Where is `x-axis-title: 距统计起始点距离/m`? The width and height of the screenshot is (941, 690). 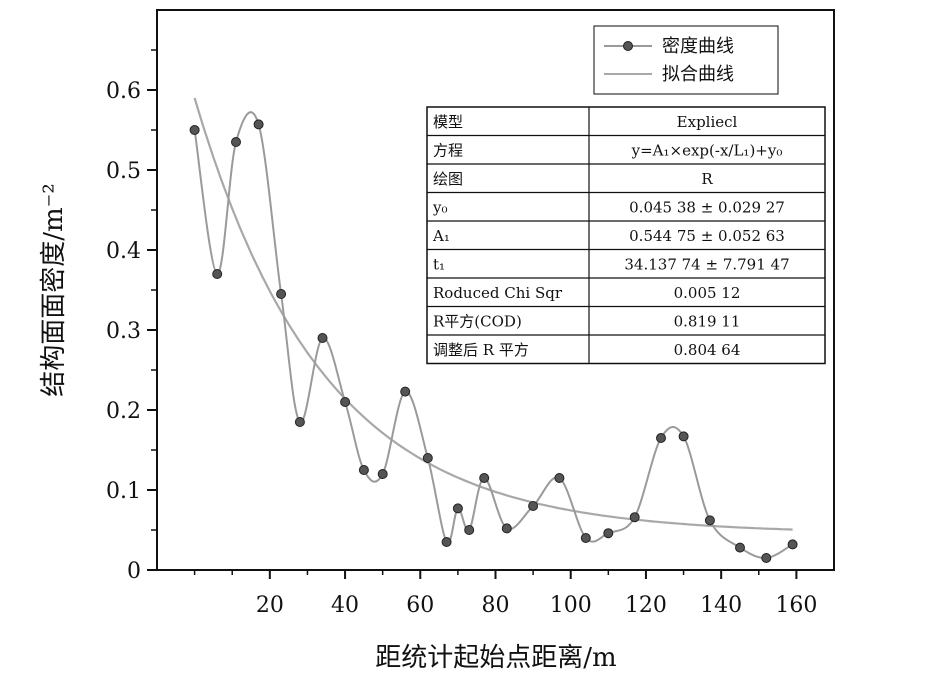
x-axis-title: 距统计起始点距离/m is located at coordinates (495, 658).